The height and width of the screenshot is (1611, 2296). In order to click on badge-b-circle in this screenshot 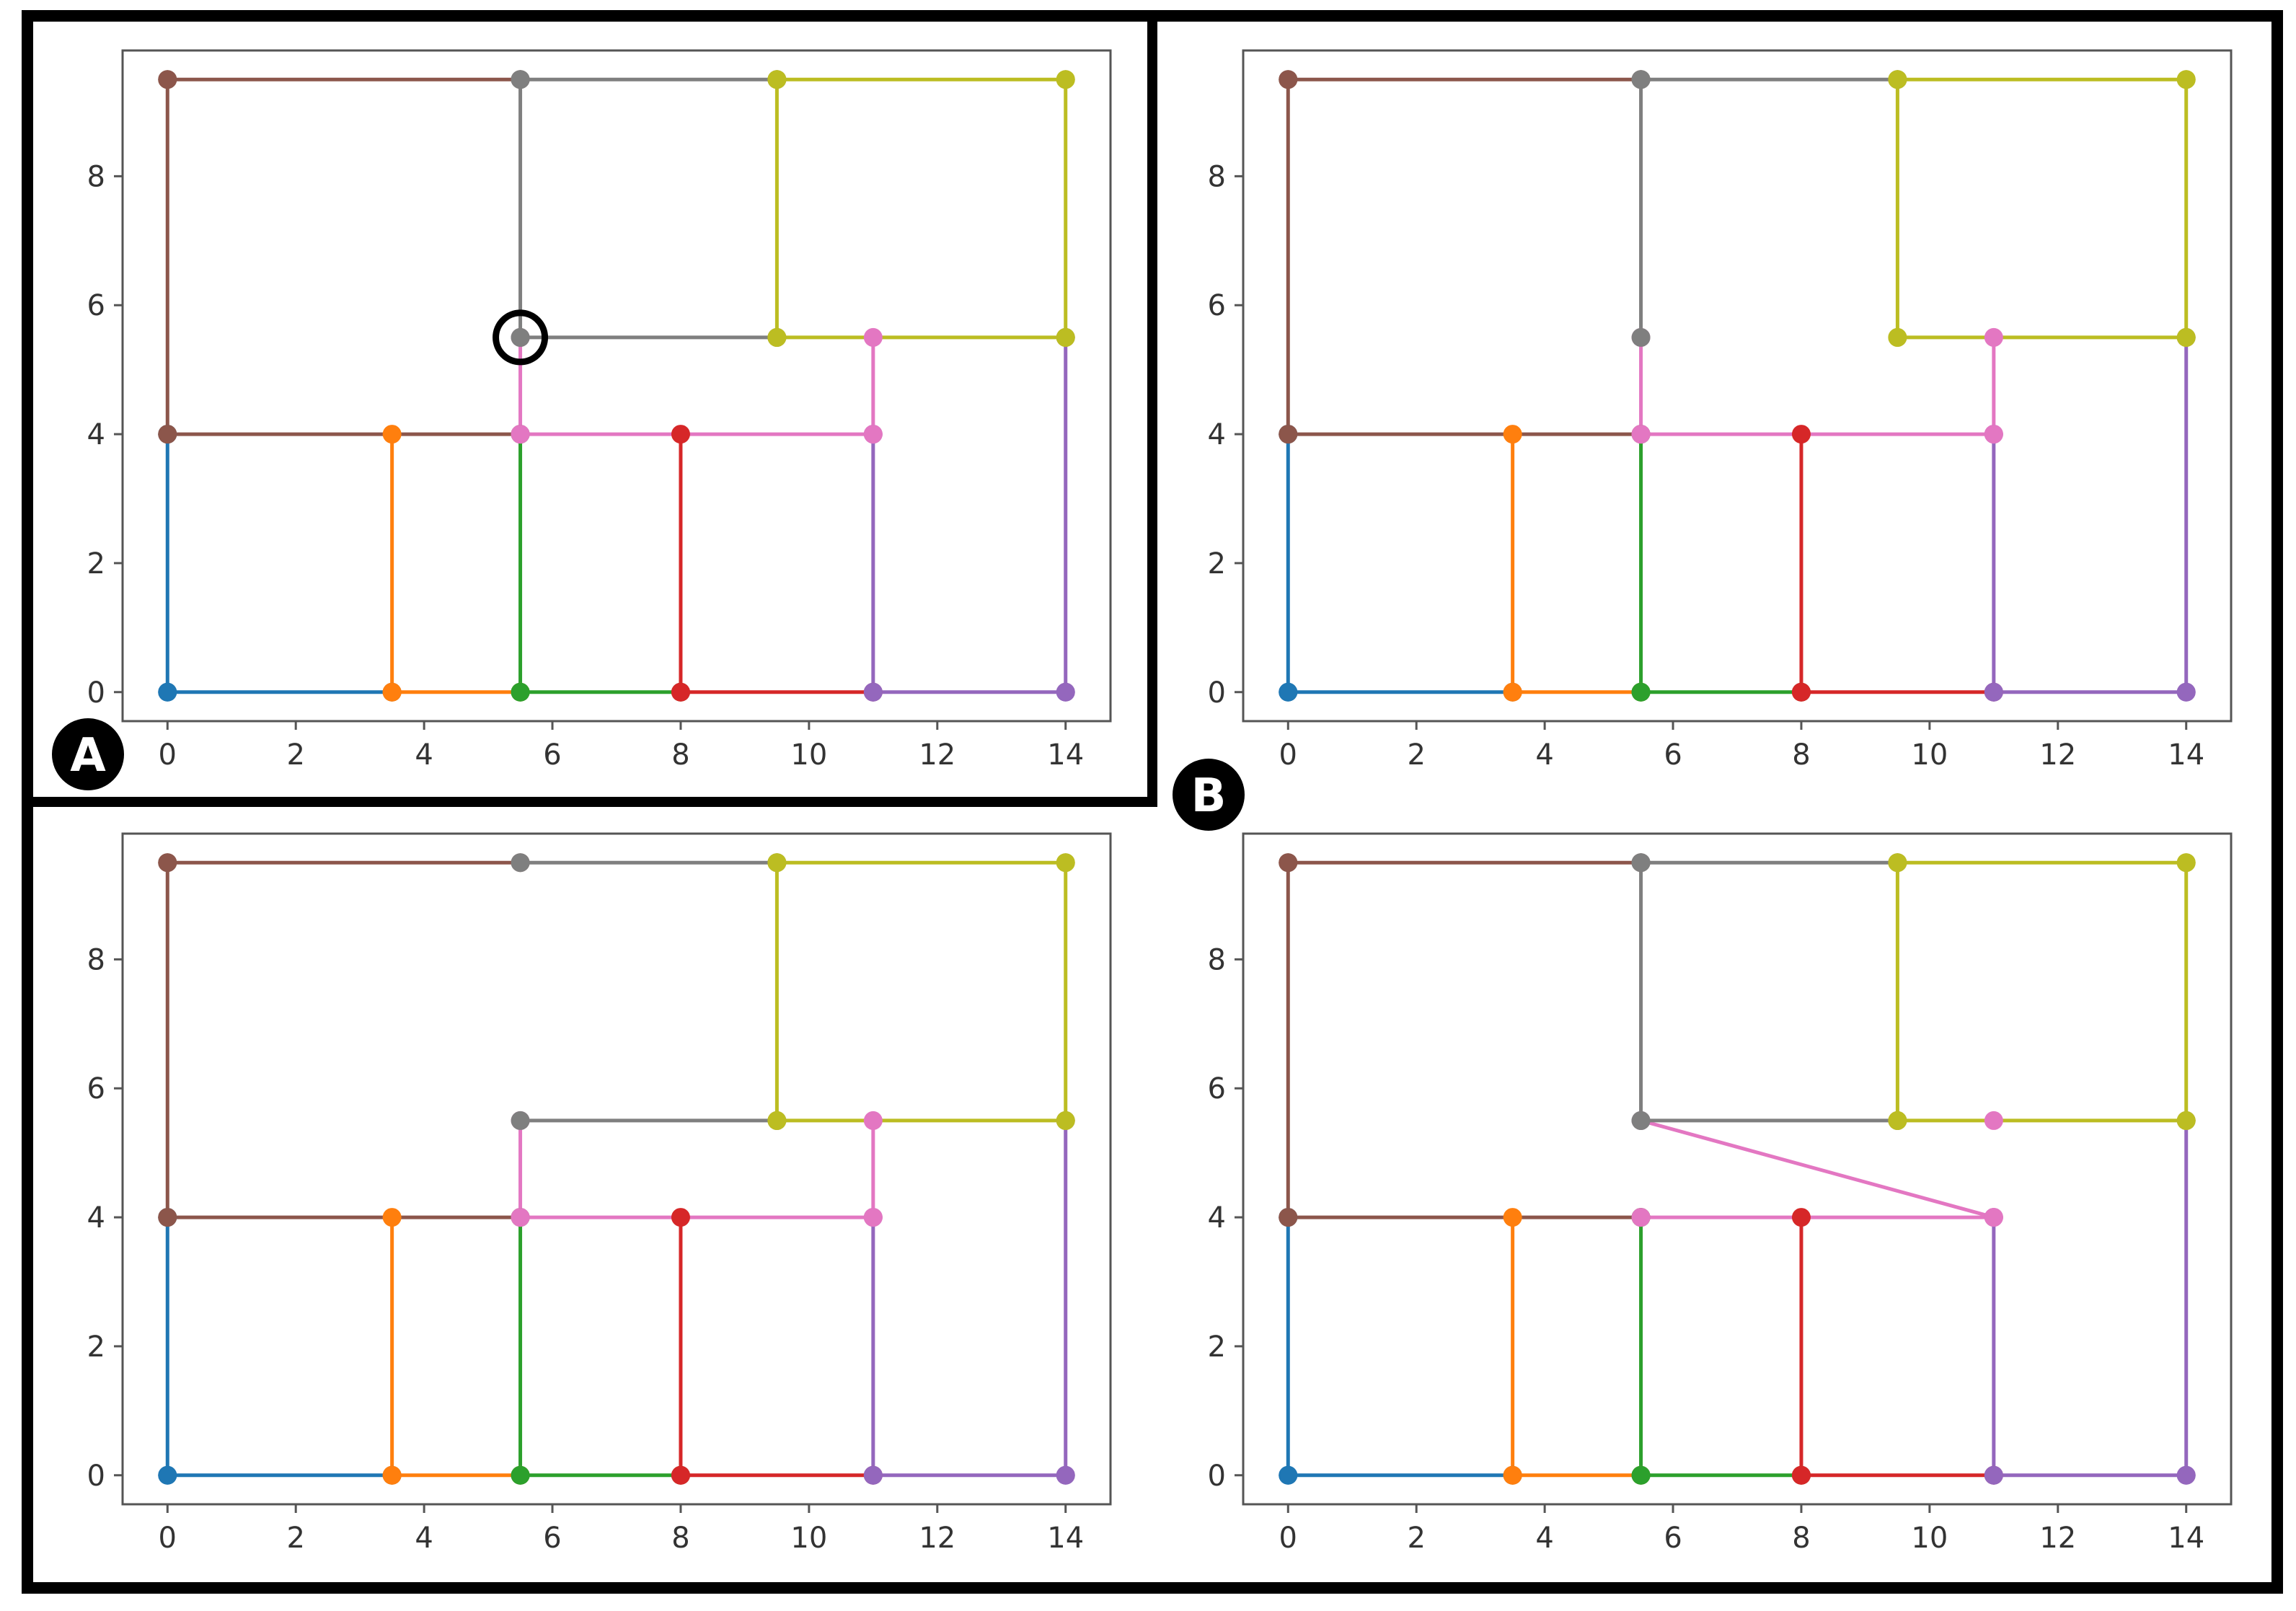, I will do `click(1209, 795)`.